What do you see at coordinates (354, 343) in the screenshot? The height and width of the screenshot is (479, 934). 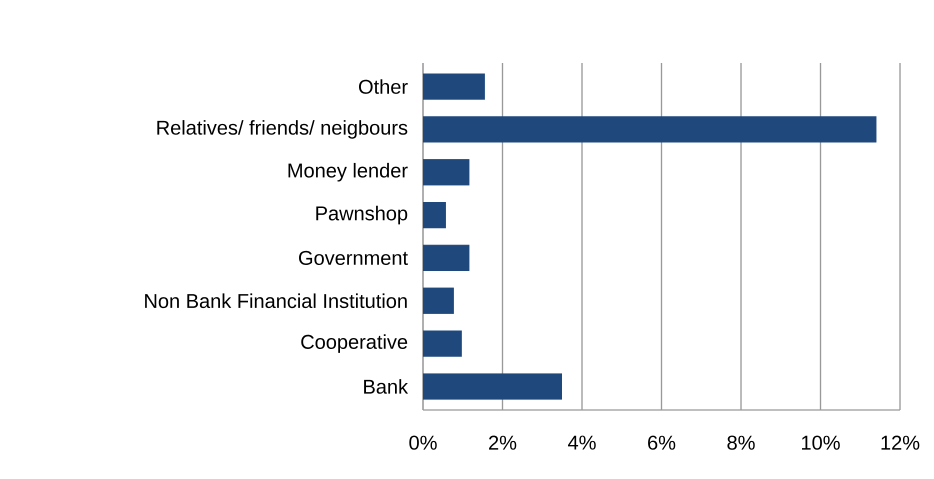 I see `y-tick-label: Cooperative` at bounding box center [354, 343].